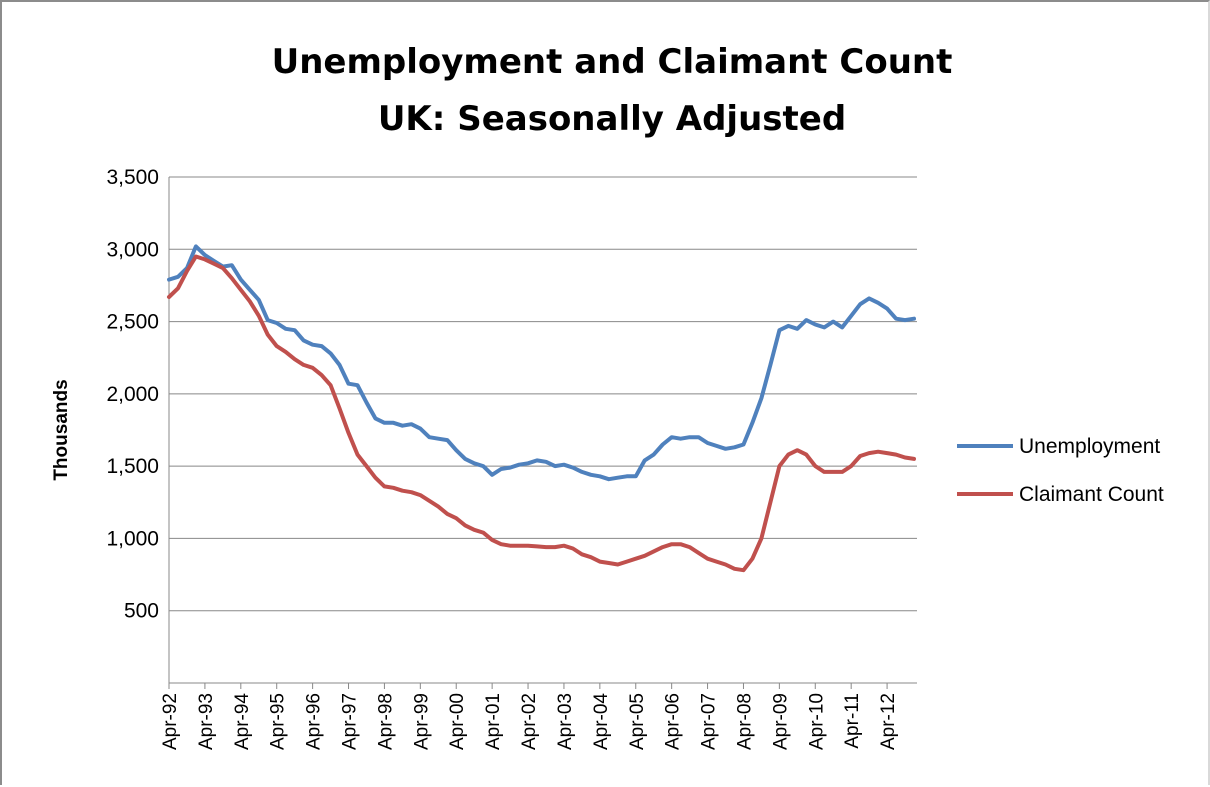 The width and height of the screenshot is (1210, 787). What do you see at coordinates (673, 721) in the screenshot?
I see `x-tick-label: Apr-06` at bounding box center [673, 721].